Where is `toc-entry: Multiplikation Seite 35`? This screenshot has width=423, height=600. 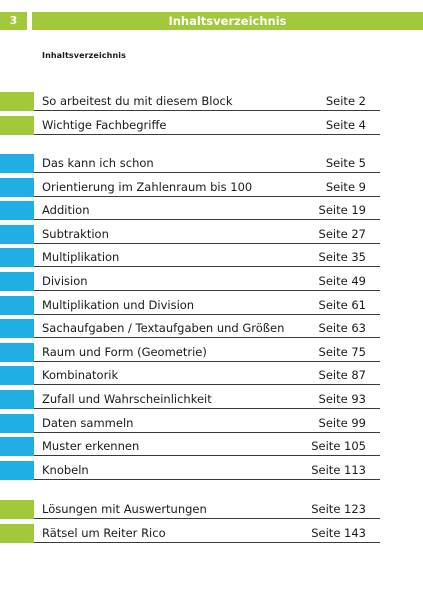 toc-entry: Multiplikation Seite 35 is located at coordinates (190, 258).